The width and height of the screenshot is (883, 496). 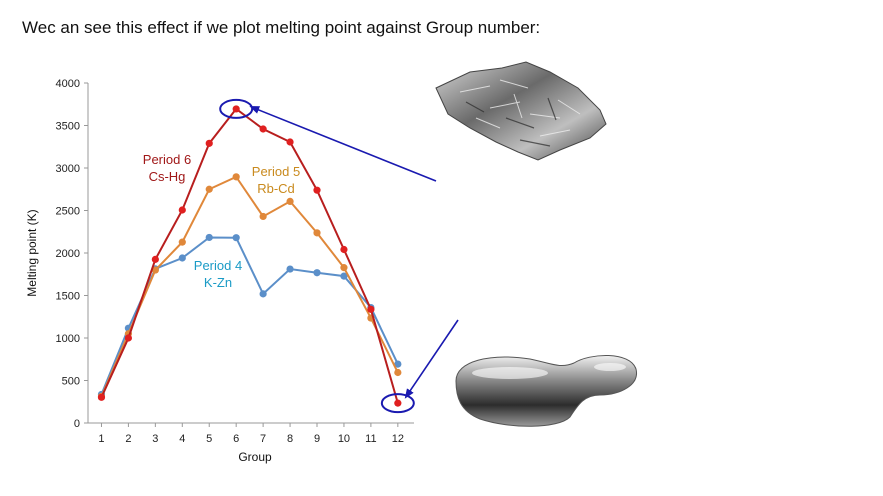 What do you see at coordinates (68, 297) in the screenshot?
I see `y-tick-label: 1500` at bounding box center [68, 297].